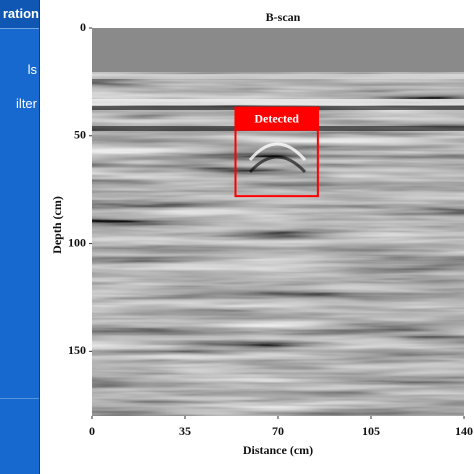 The width and height of the screenshot is (474, 474). I want to click on detection-label: Detected, so click(276, 119).